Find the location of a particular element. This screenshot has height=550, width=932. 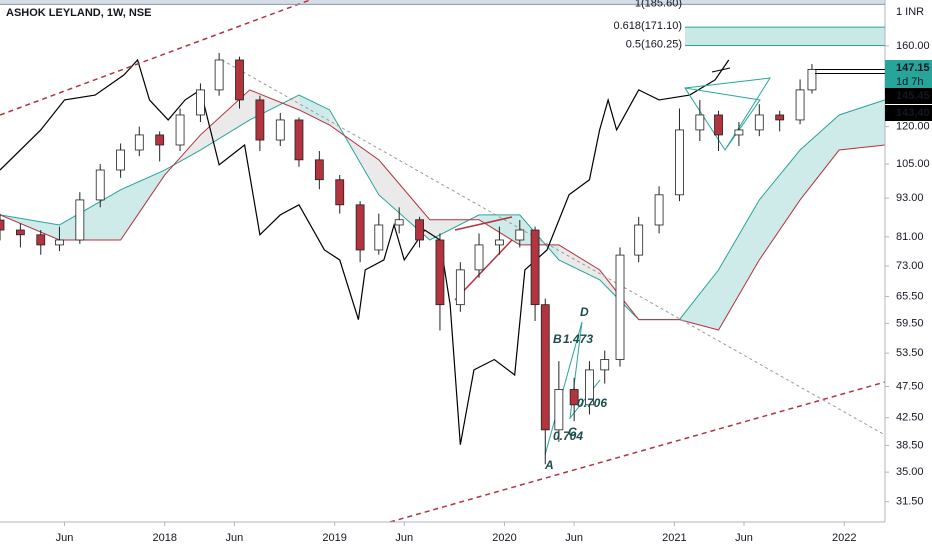

y-tick-label: 31.50 is located at coordinates (910, 502).